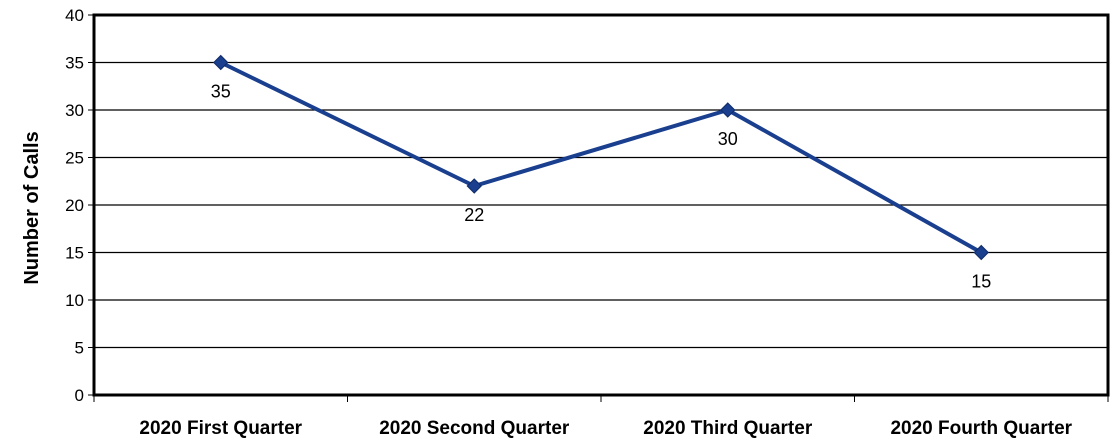  What do you see at coordinates (74, 158) in the screenshot?
I see `y-tick-label-25: 25` at bounding box center [74, 158].